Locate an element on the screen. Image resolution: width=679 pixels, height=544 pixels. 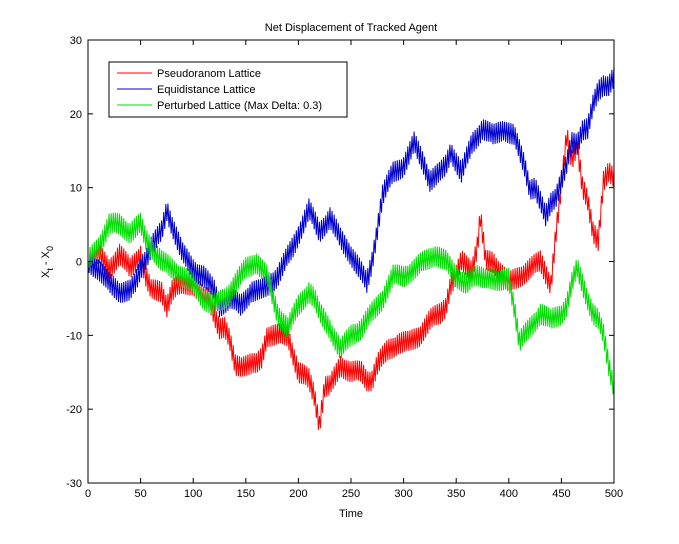
x-tick-label: 100 is located at coordinates (193, 494).